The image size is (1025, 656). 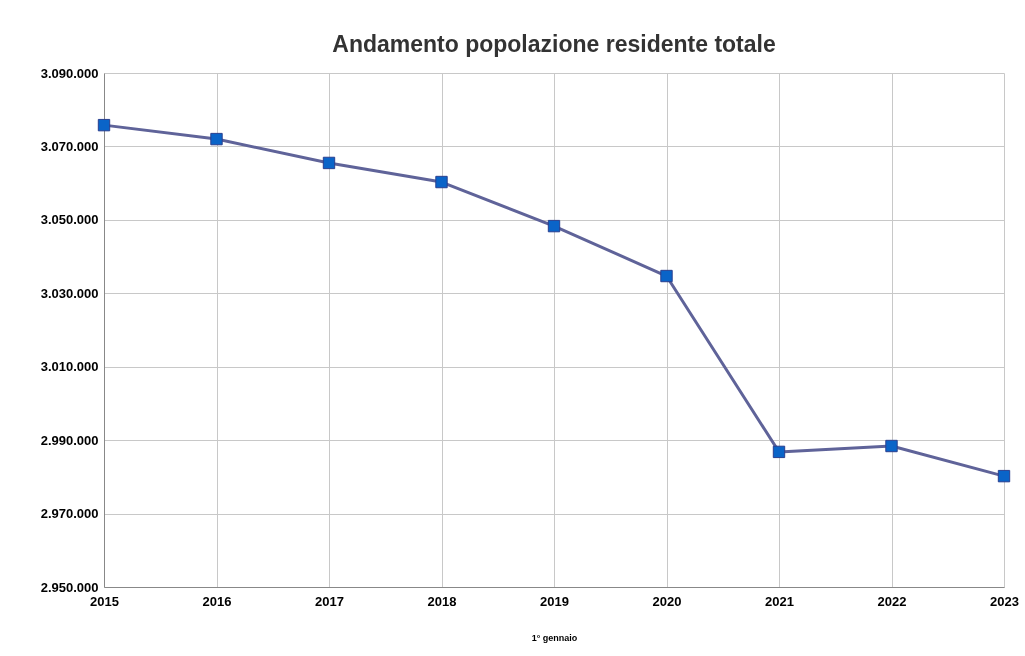 What do you see at coordinates (69, 146) in the screenshot?
I see `y-tick-label: 3.070.000` at bounding box center [69, 146].